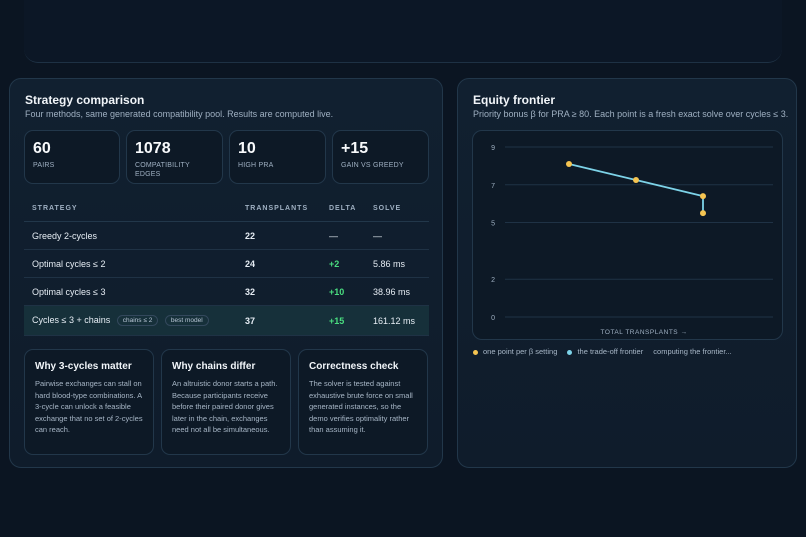  Describe the element at coordinates (343, 291) in the screenshot. I see `delta-value: +10` at that location.